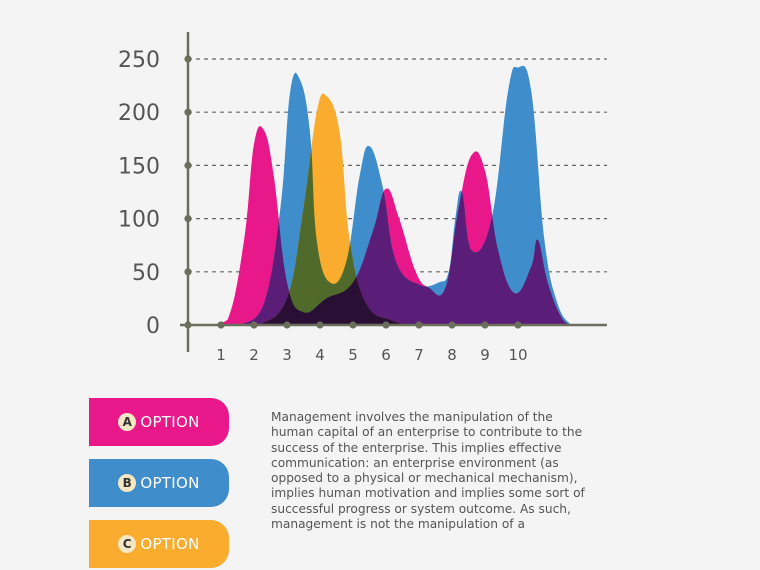 The image size is (760, 570). Describe the element at coordinates (170, 544) in the screenshot. I see `legend-label-c: OPTION` at that location.